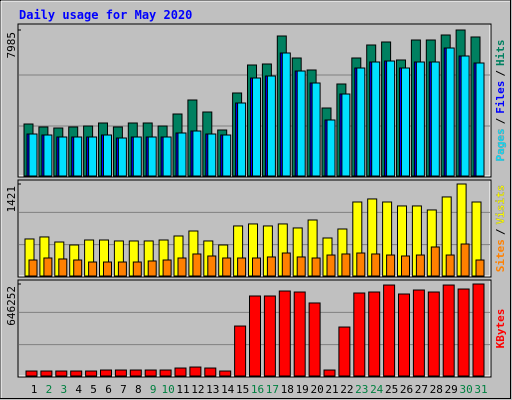  I want to click on x-tick-label: 14, so click(228, 389).